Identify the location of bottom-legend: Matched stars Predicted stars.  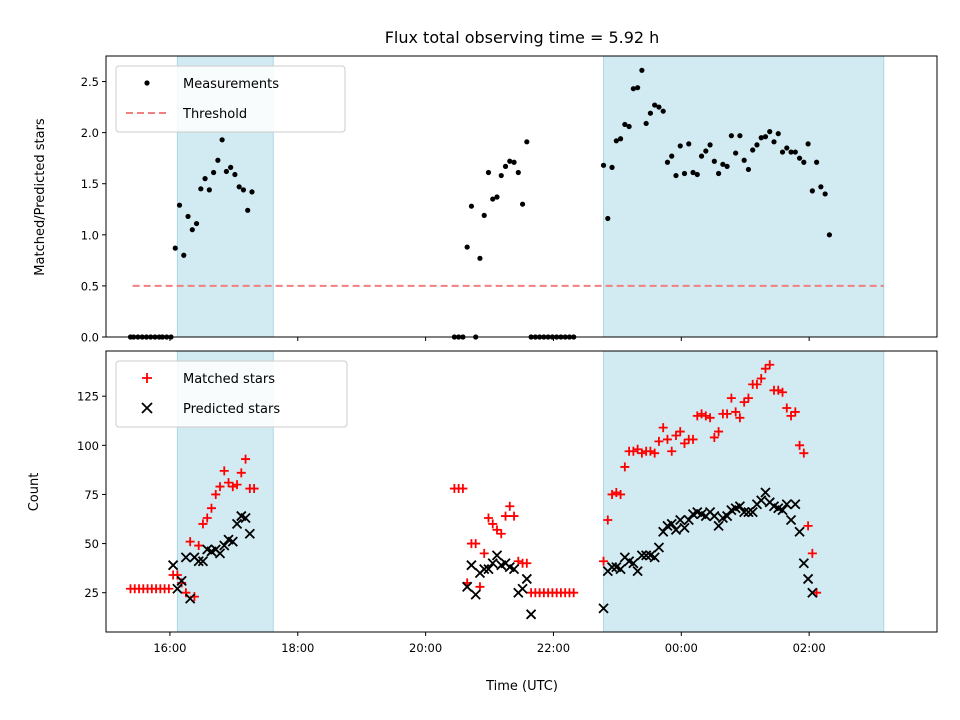
(231, 394).